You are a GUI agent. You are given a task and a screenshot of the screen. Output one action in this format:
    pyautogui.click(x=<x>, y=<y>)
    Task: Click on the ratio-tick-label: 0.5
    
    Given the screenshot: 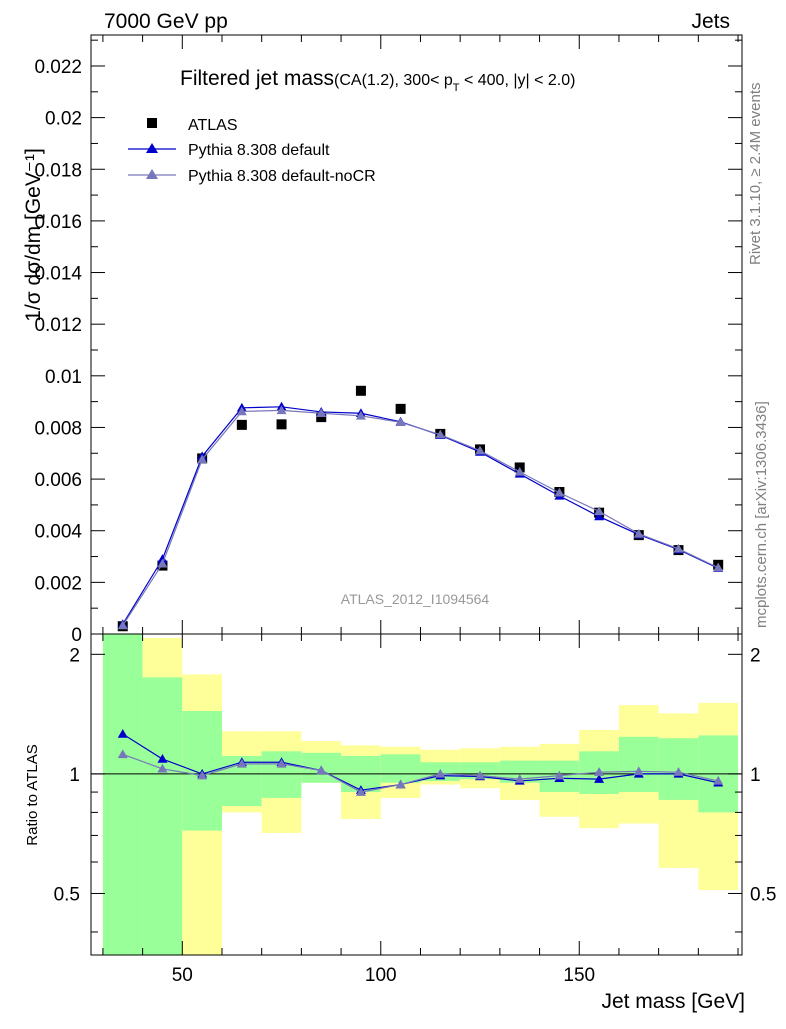 What is the action you would take?
    pyautogui.click(x=67, y=894)
    